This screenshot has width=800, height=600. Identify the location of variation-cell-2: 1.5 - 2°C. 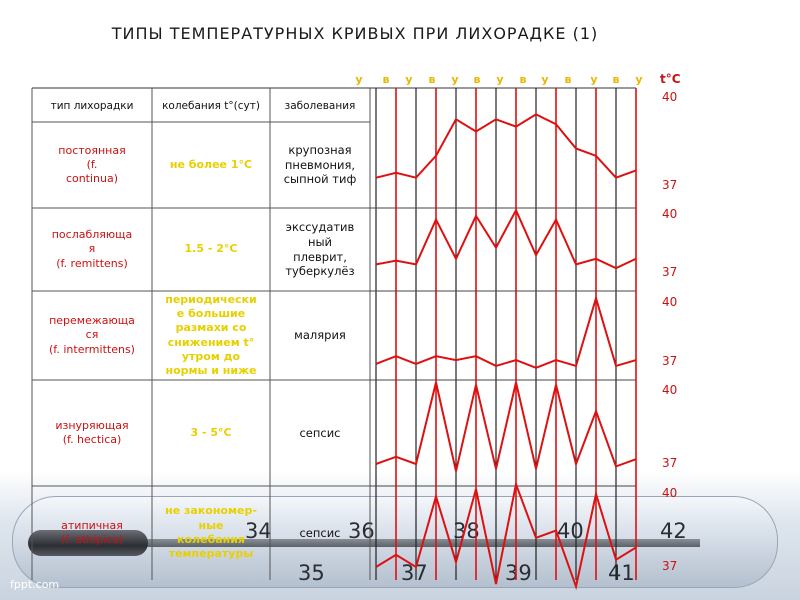
(211, 249).